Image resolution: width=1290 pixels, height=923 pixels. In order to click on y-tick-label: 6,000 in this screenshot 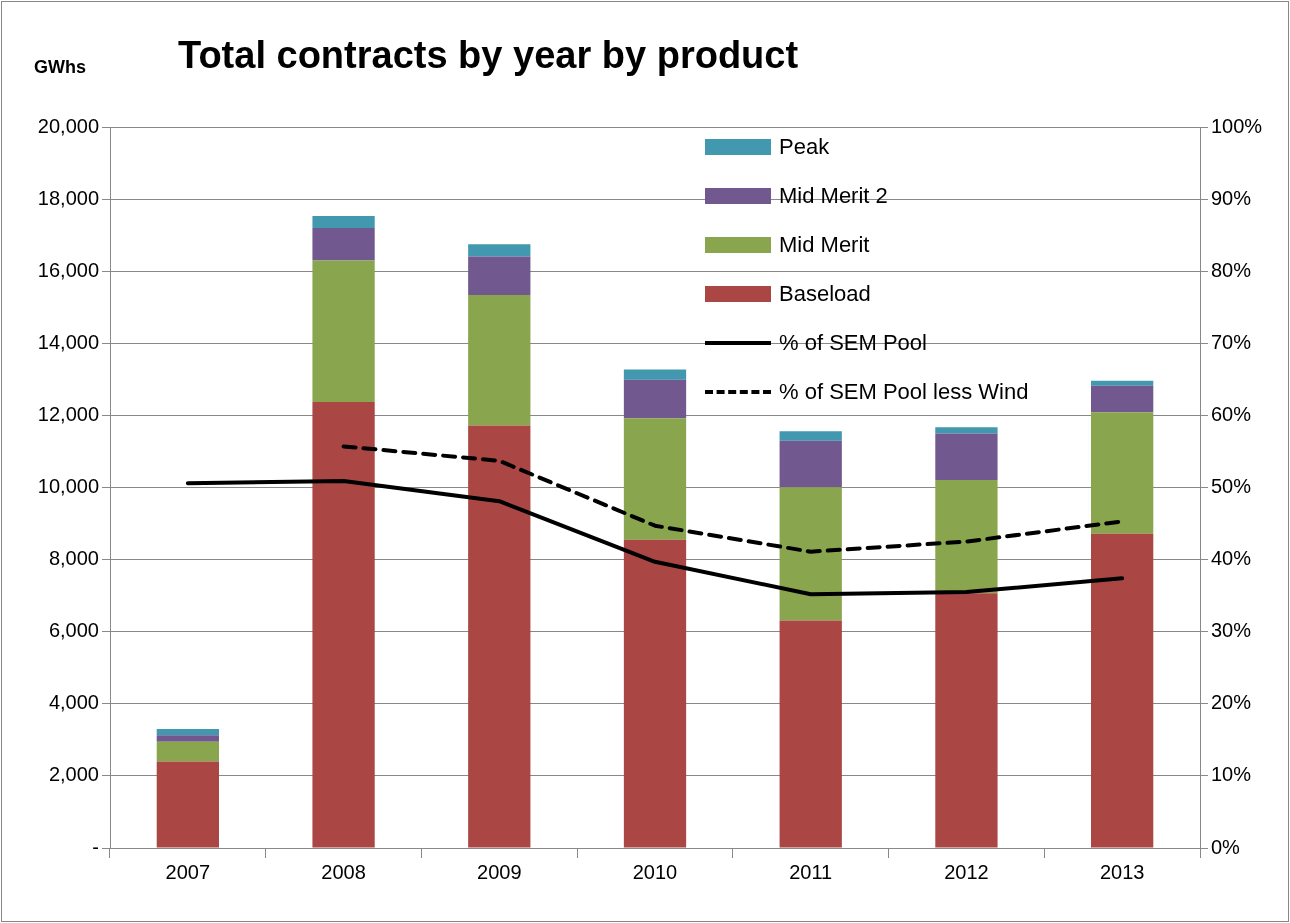, I will do `click(73, 630)`.